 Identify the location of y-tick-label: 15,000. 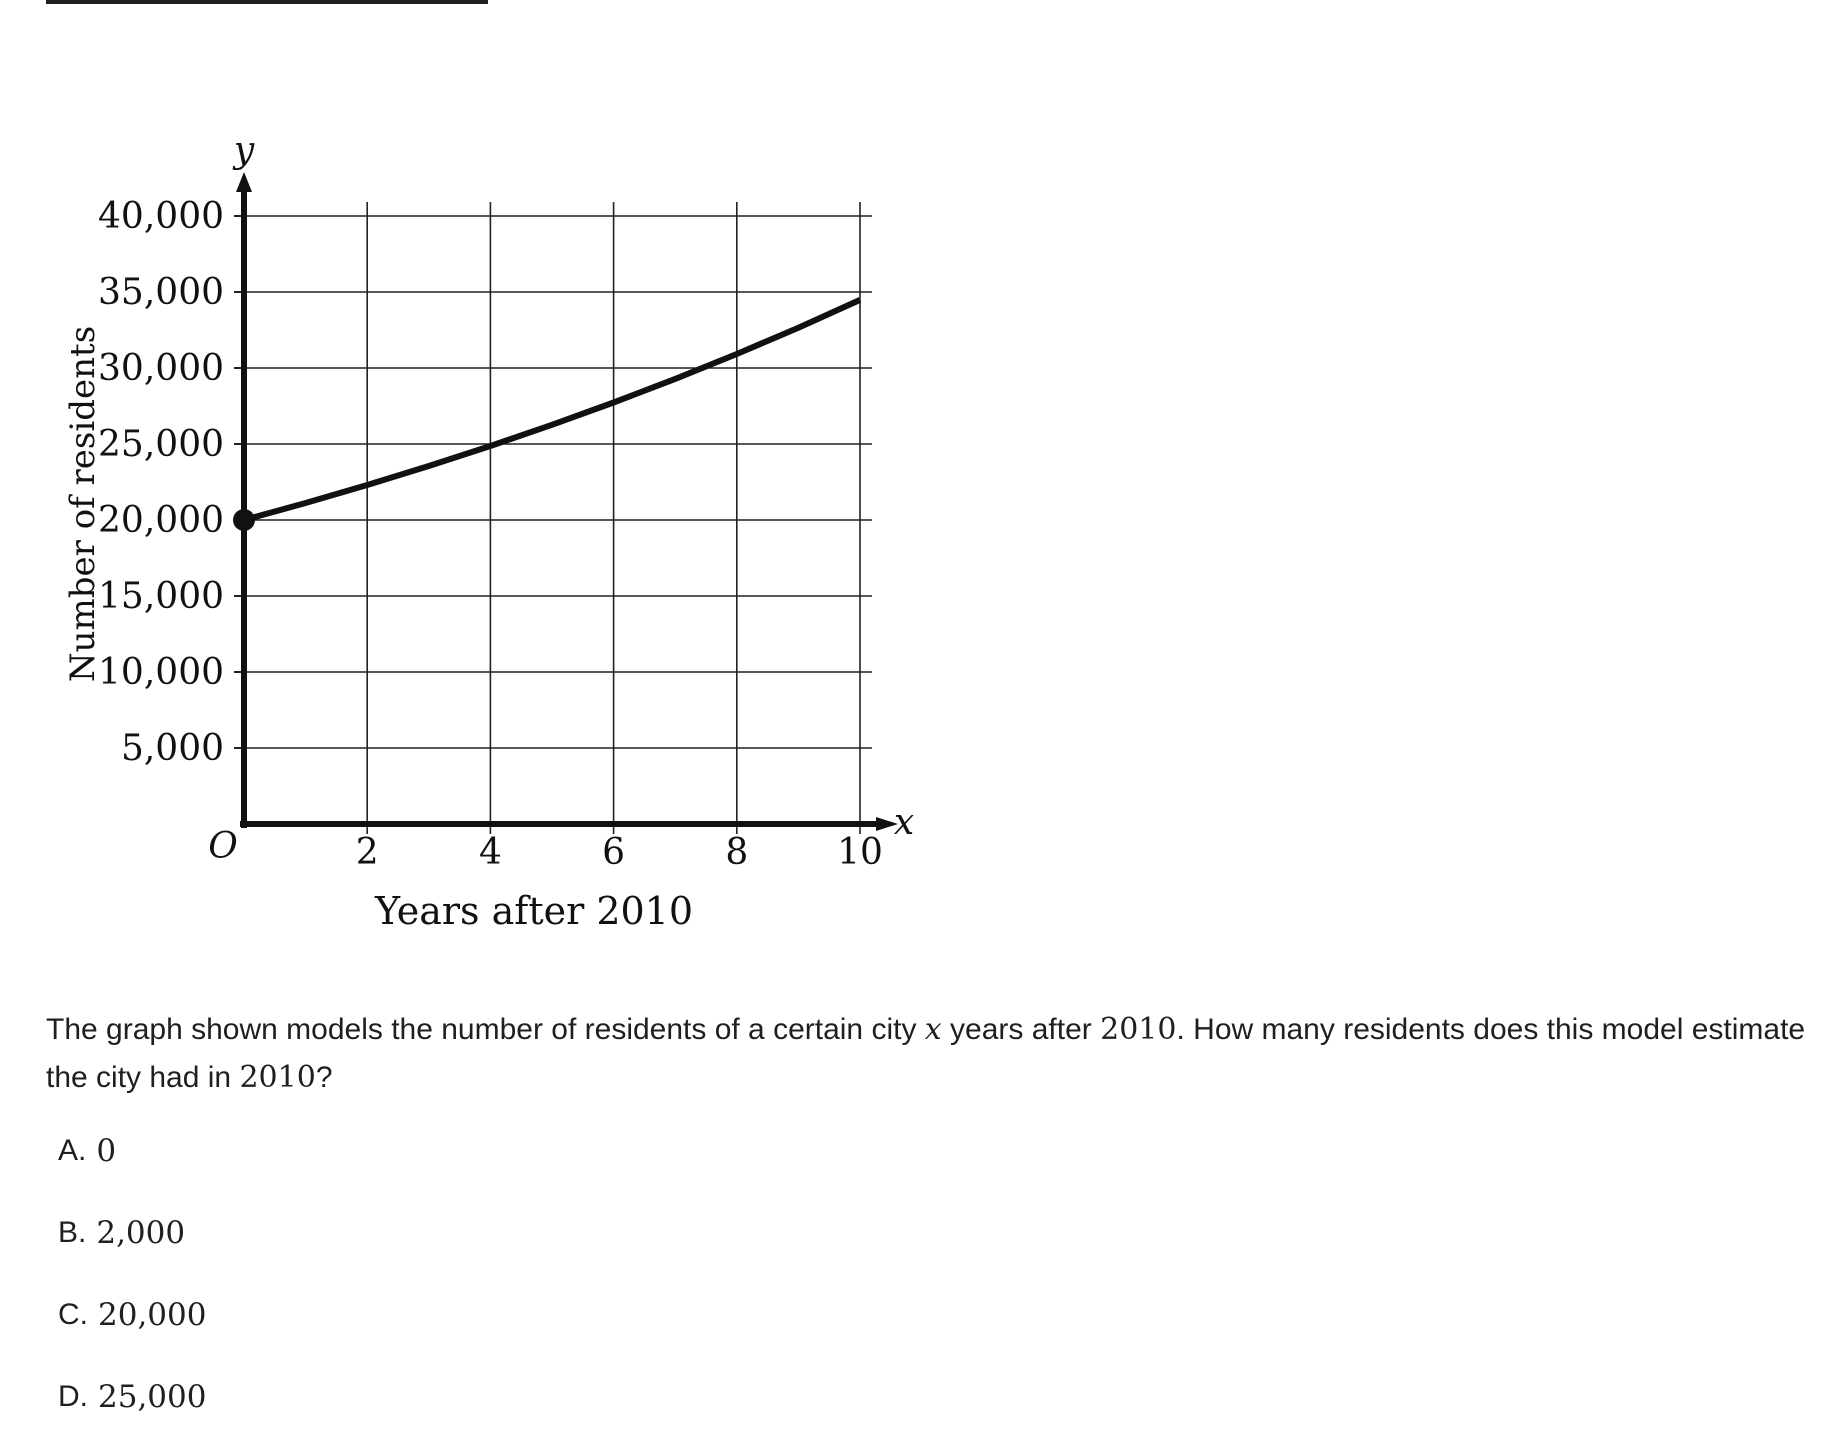
(161, 596).